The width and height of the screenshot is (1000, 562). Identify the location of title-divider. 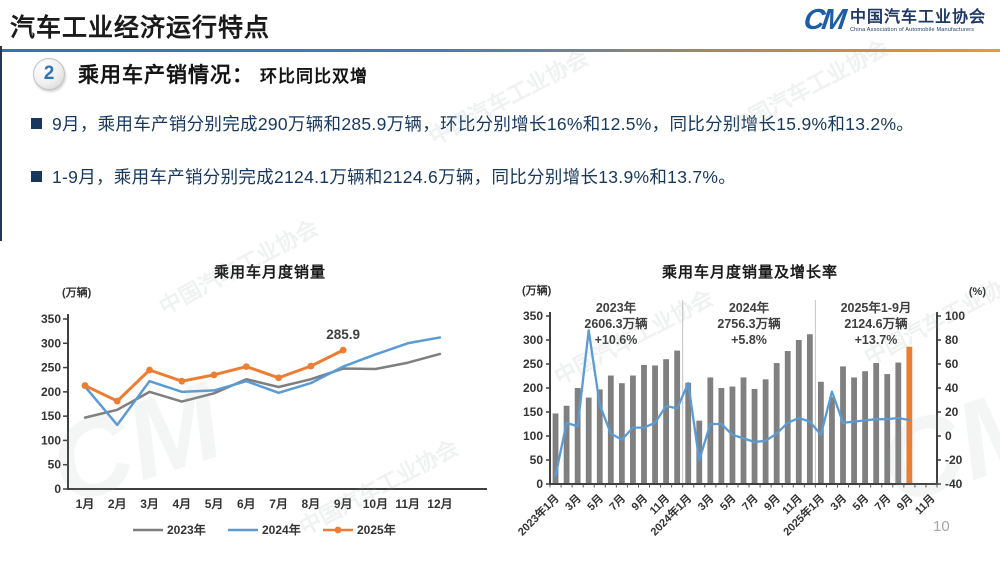
(500, 50).